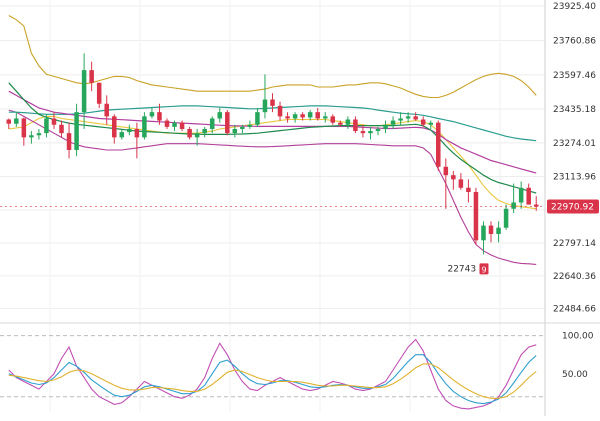 This screenshot has height=421, width=600. I want to click on osc-tick-label: 50.00, so click(575, 375).